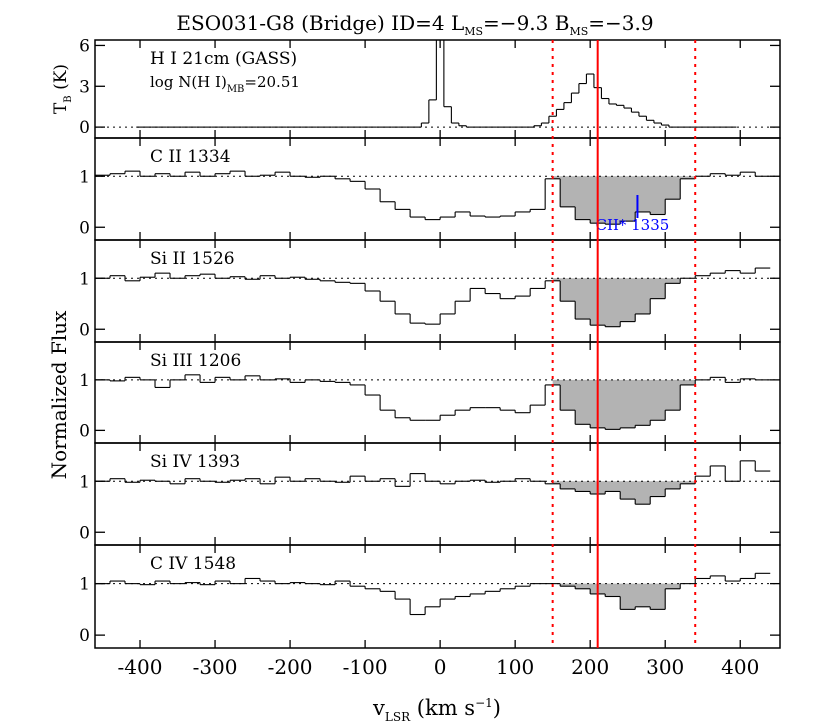  What do you see at coordinates (320, 23) in the screenshot?
I see `title-part: ESO031-G8 (Bridge) ID=4 L` at bounding box center [320, 23].